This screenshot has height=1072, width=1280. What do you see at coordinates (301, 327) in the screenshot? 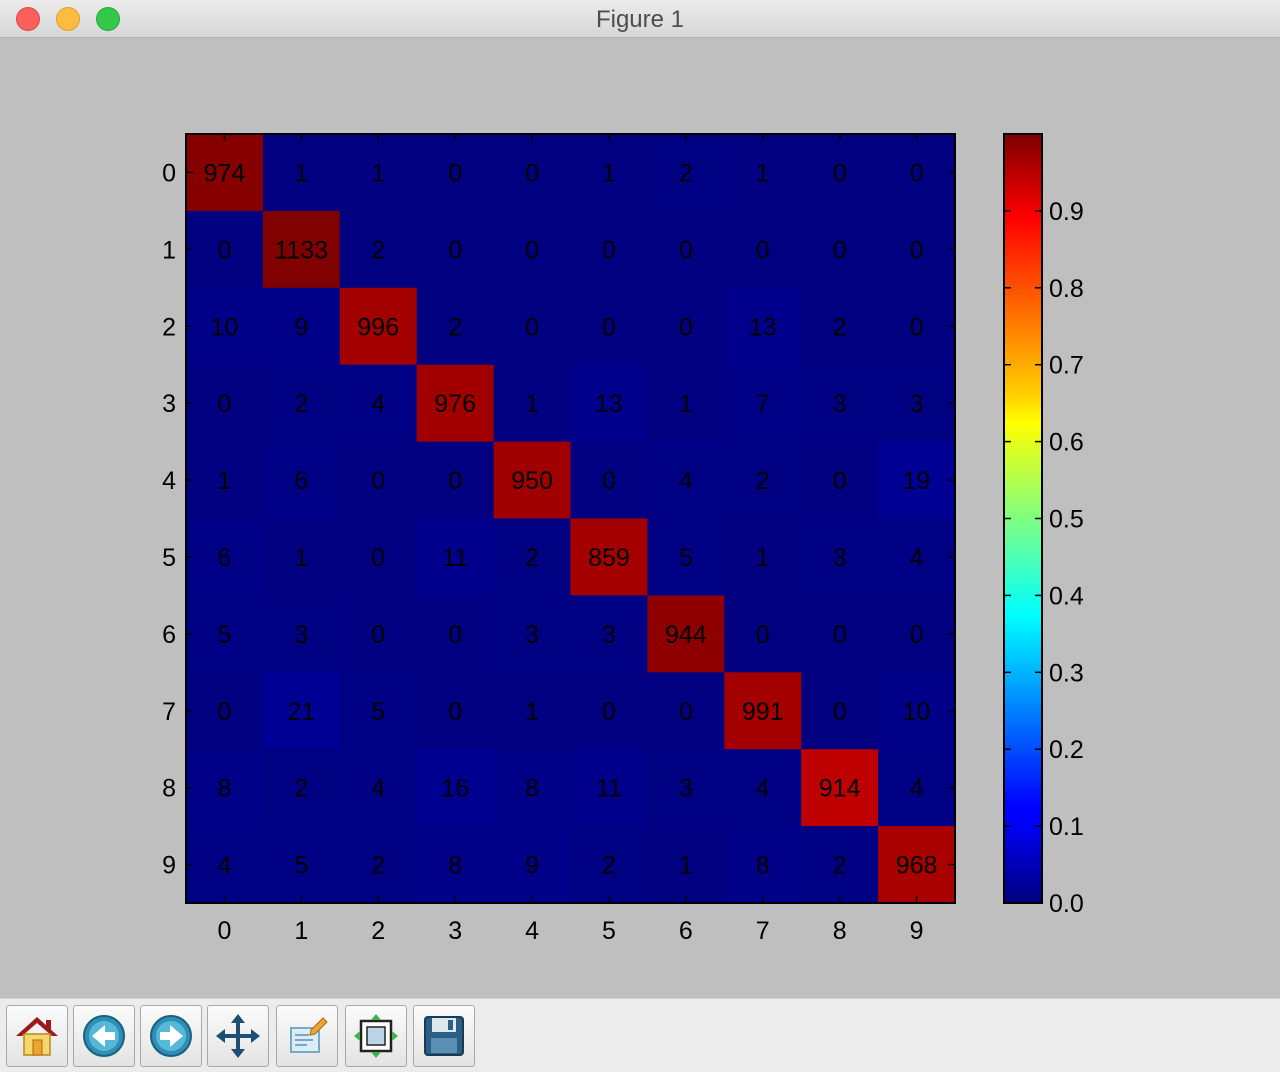
I see `cell-value-label: 9` at bounding box center [301, 327].